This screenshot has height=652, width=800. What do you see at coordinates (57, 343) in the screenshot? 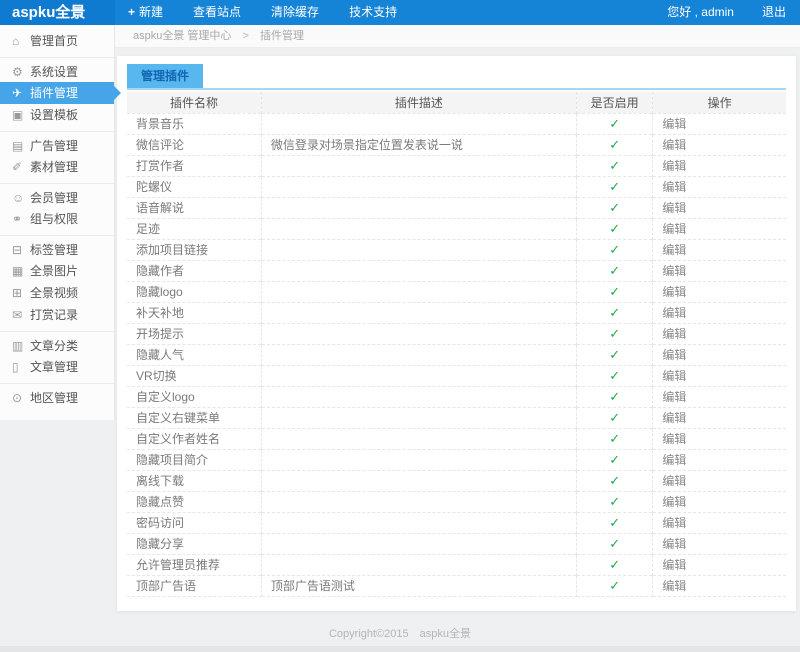
I see `sidebar-item-article-category: ▥ 文章分类` at bounding box center [57, 343].